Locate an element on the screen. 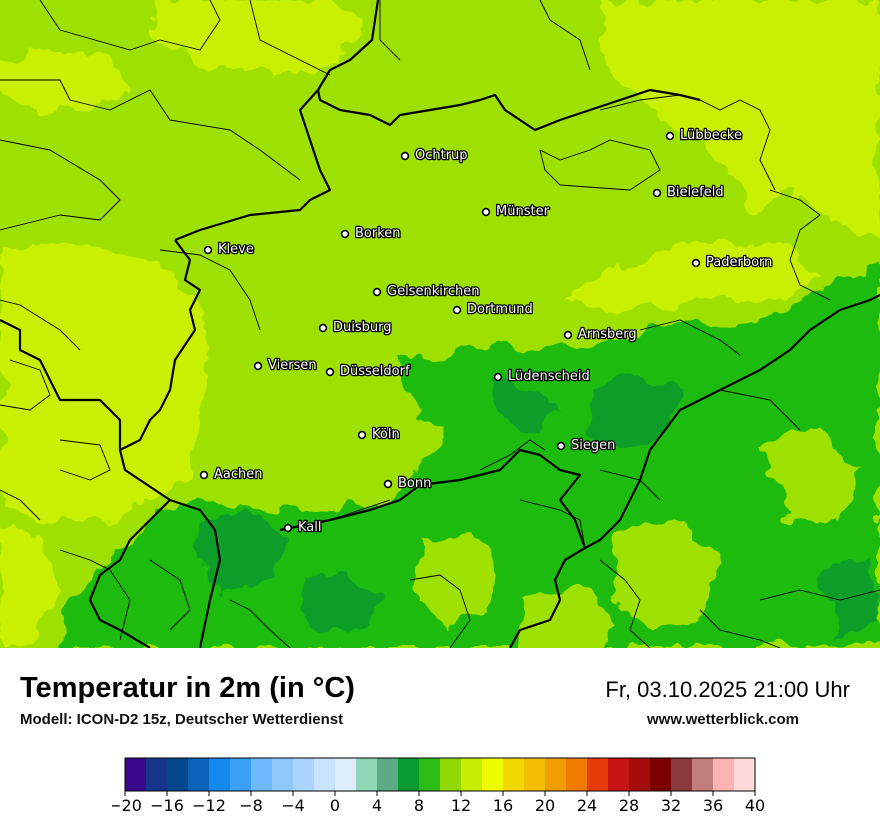  city-marker-ochtrup: Ochtrup is located at coordinates (434, 155).